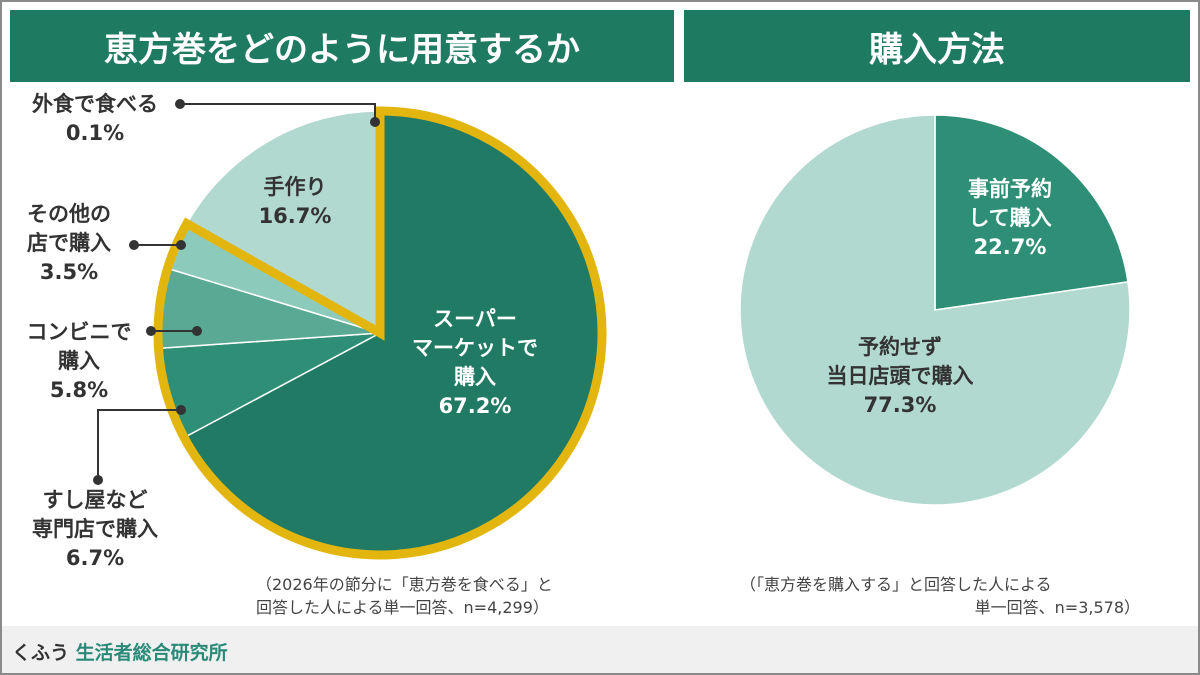  I want to click on t: 22.7%, so click(1010, 247).